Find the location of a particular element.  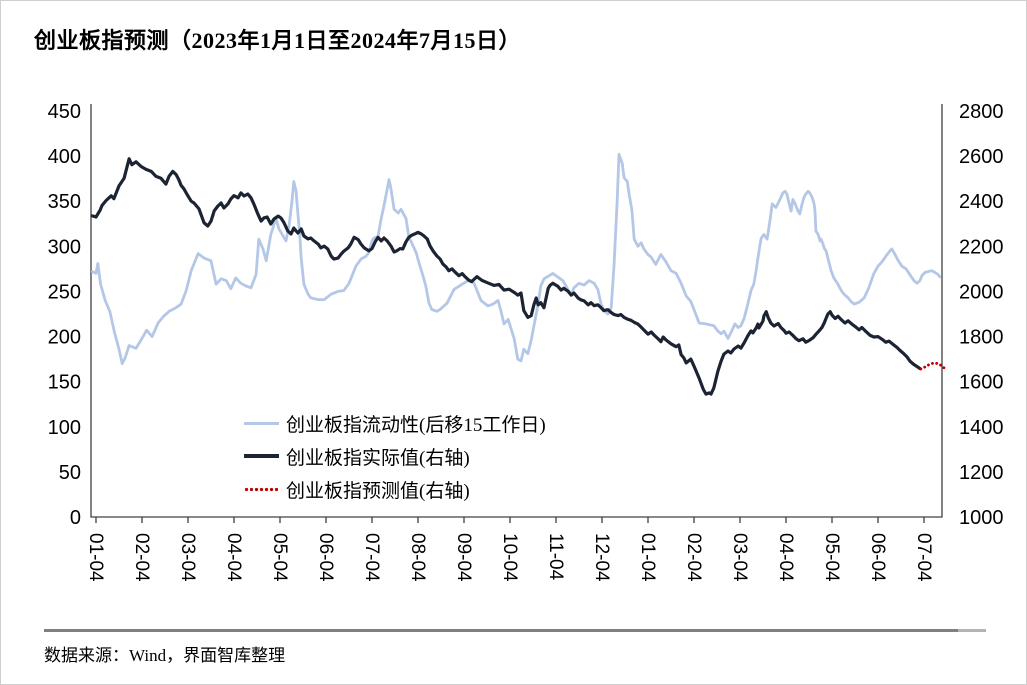

right-axis-label: 2800 is located at coordinates (981, 112).